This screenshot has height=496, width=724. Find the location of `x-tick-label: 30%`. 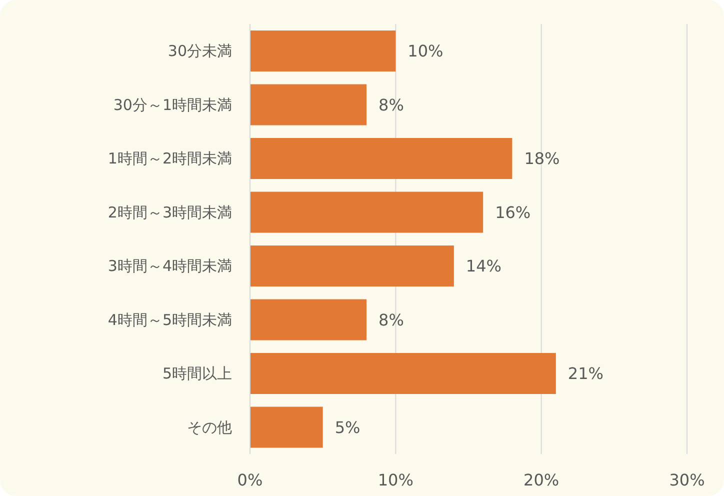

x-tick-label: 30% is located at coordinates (687, 480).